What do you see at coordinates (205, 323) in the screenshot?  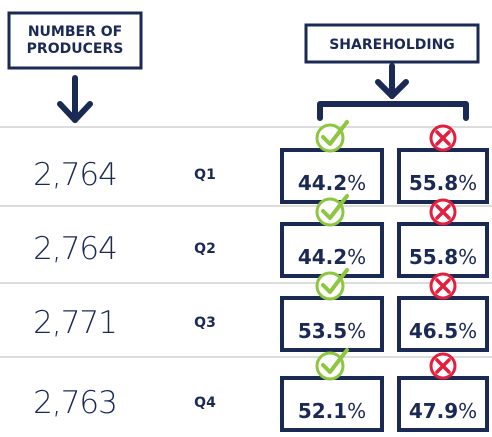 I see `quarter: Q3` at bounding box center [205, 323].